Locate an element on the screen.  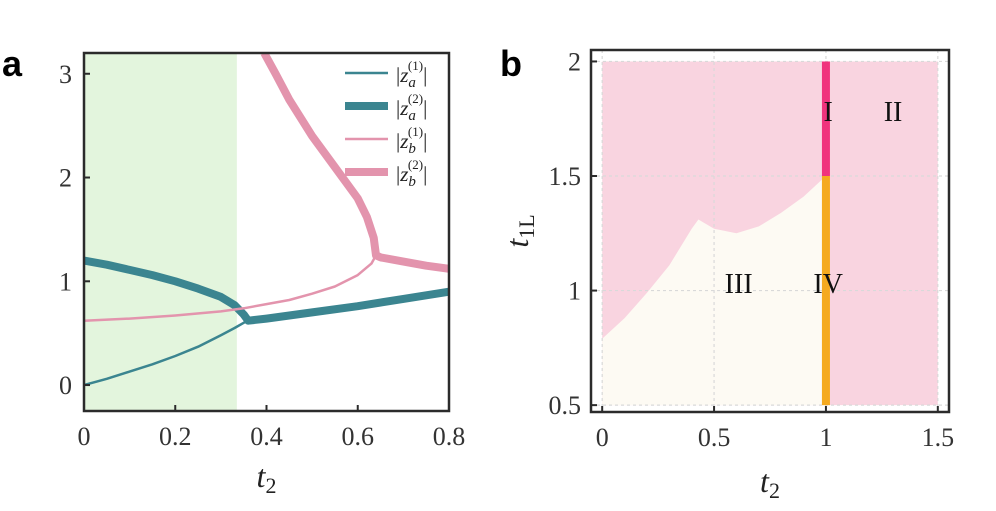
region-label-IV: IV is located at coordinates (828, 284).